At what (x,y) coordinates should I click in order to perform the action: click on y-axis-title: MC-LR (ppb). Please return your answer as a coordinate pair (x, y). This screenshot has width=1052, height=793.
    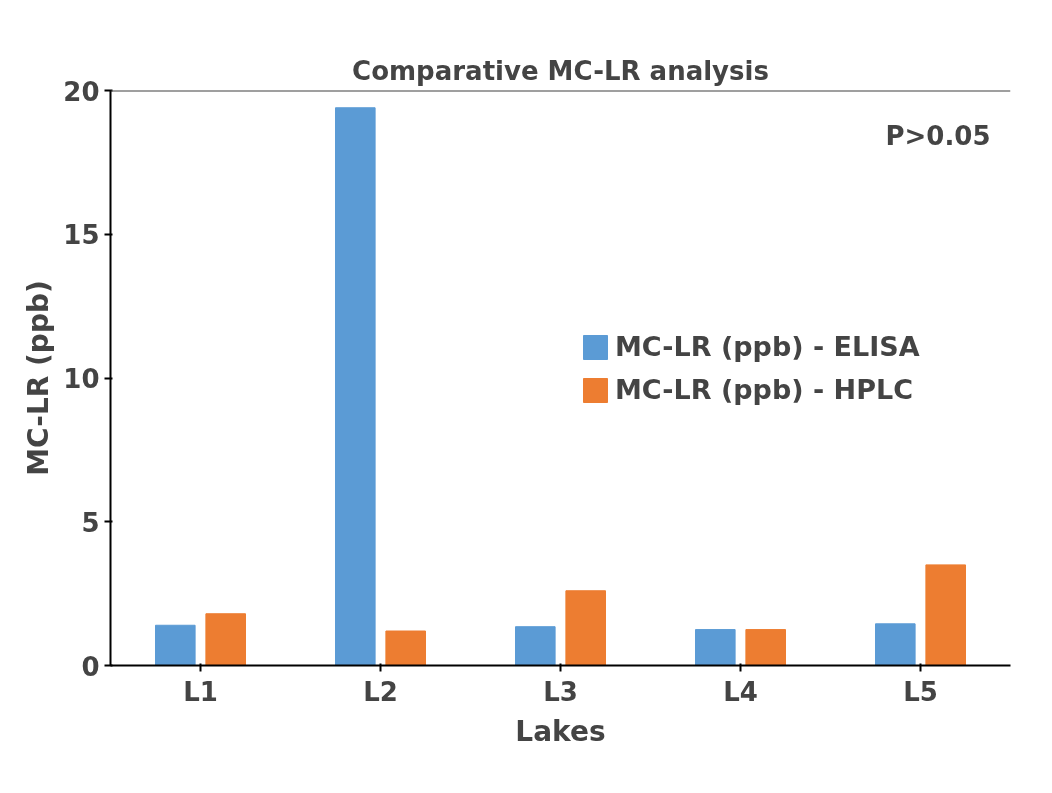
    Looking at the image, I should click on (39, 378).